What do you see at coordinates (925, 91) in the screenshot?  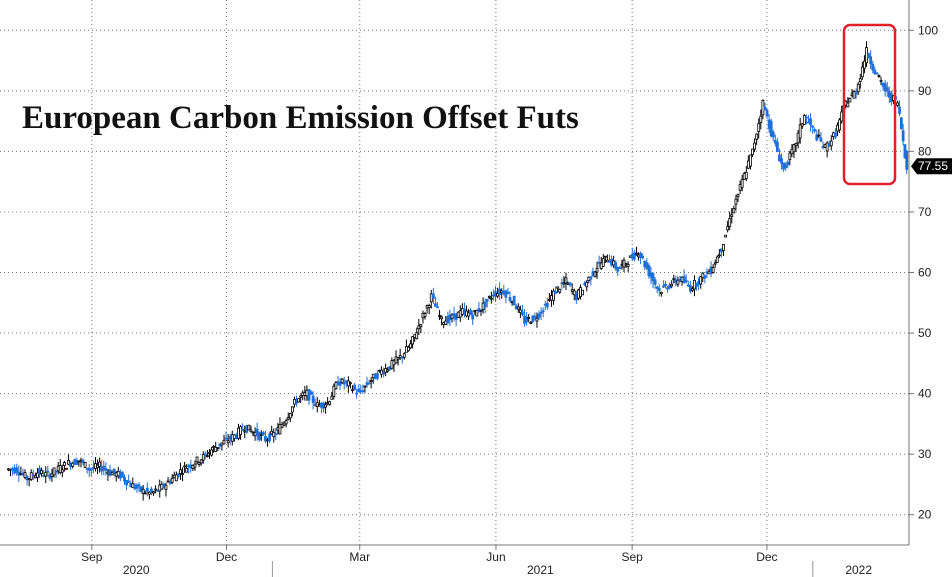 I see `y-tick-label: 90` at bounding box center [925, 91].